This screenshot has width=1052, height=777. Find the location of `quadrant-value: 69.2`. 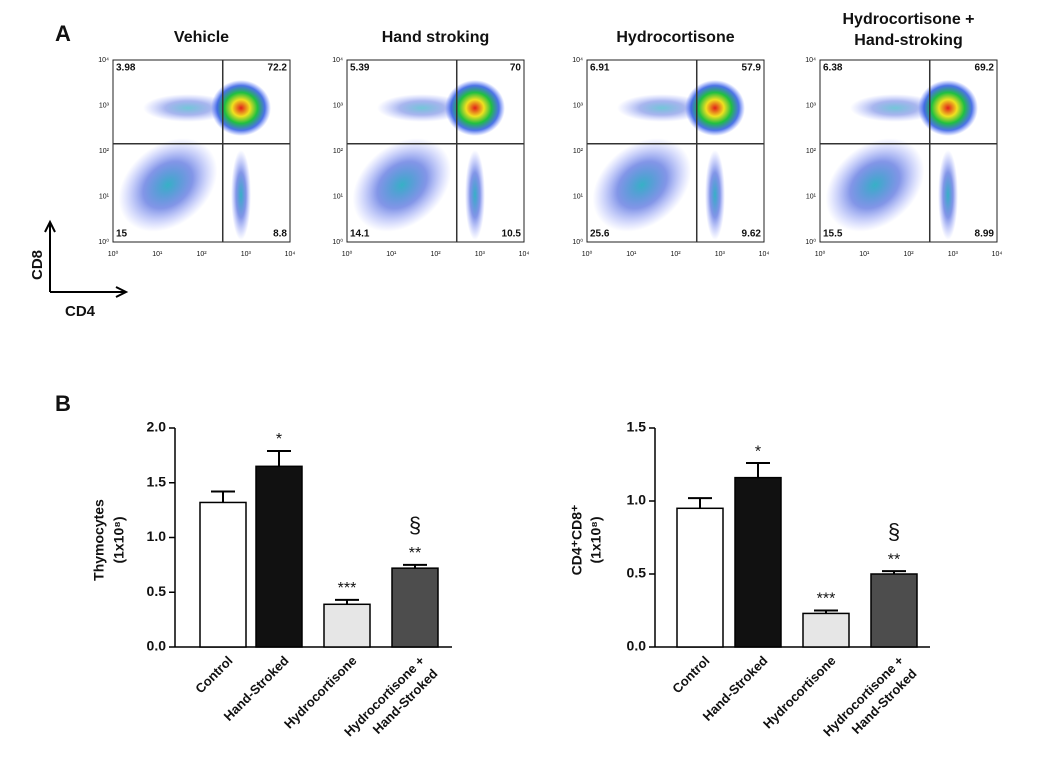

quadrant-value: 69.2 is located at coordinates (985, 68).